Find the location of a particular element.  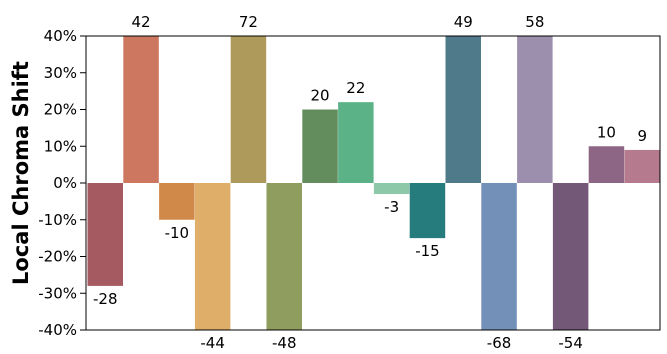

bar-value-label-5: -48 is located at coordinates (284, 343).